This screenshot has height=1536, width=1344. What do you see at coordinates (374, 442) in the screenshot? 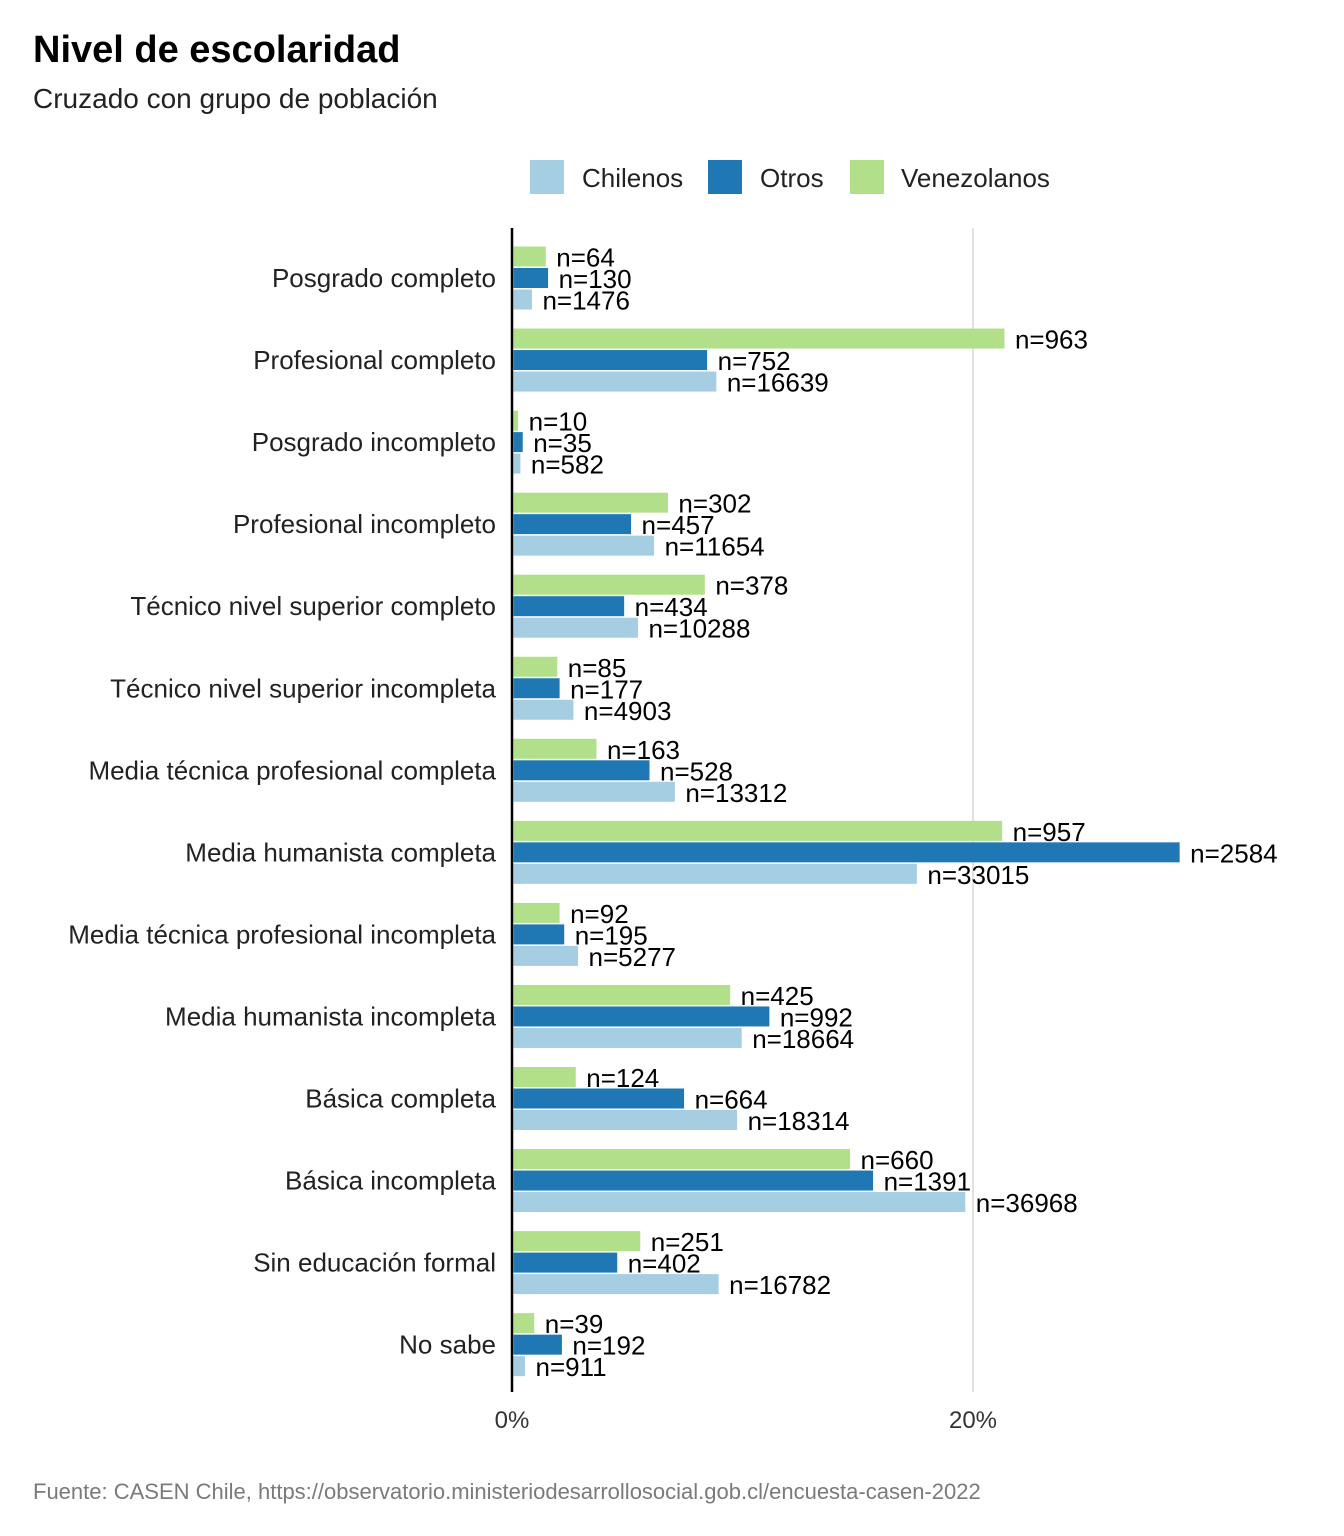
I see `category-label: Posgrado incompleto` at bounding box center [374, 442].